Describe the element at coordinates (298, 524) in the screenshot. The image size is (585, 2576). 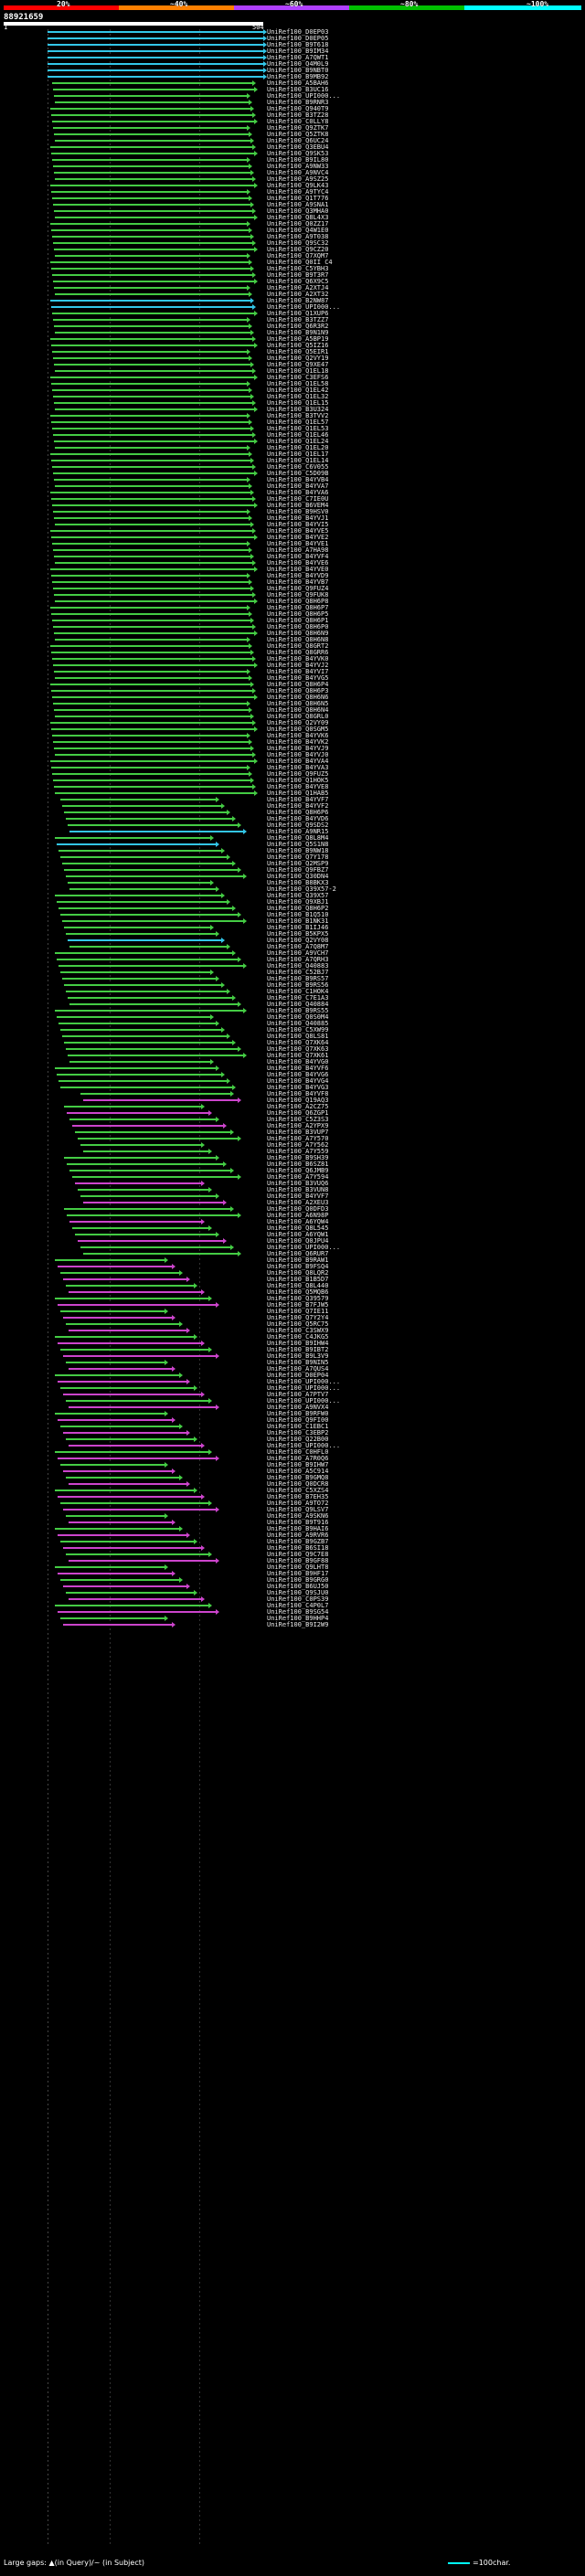
I see `hit-link: UniRef100_B4YVI5` at that location.